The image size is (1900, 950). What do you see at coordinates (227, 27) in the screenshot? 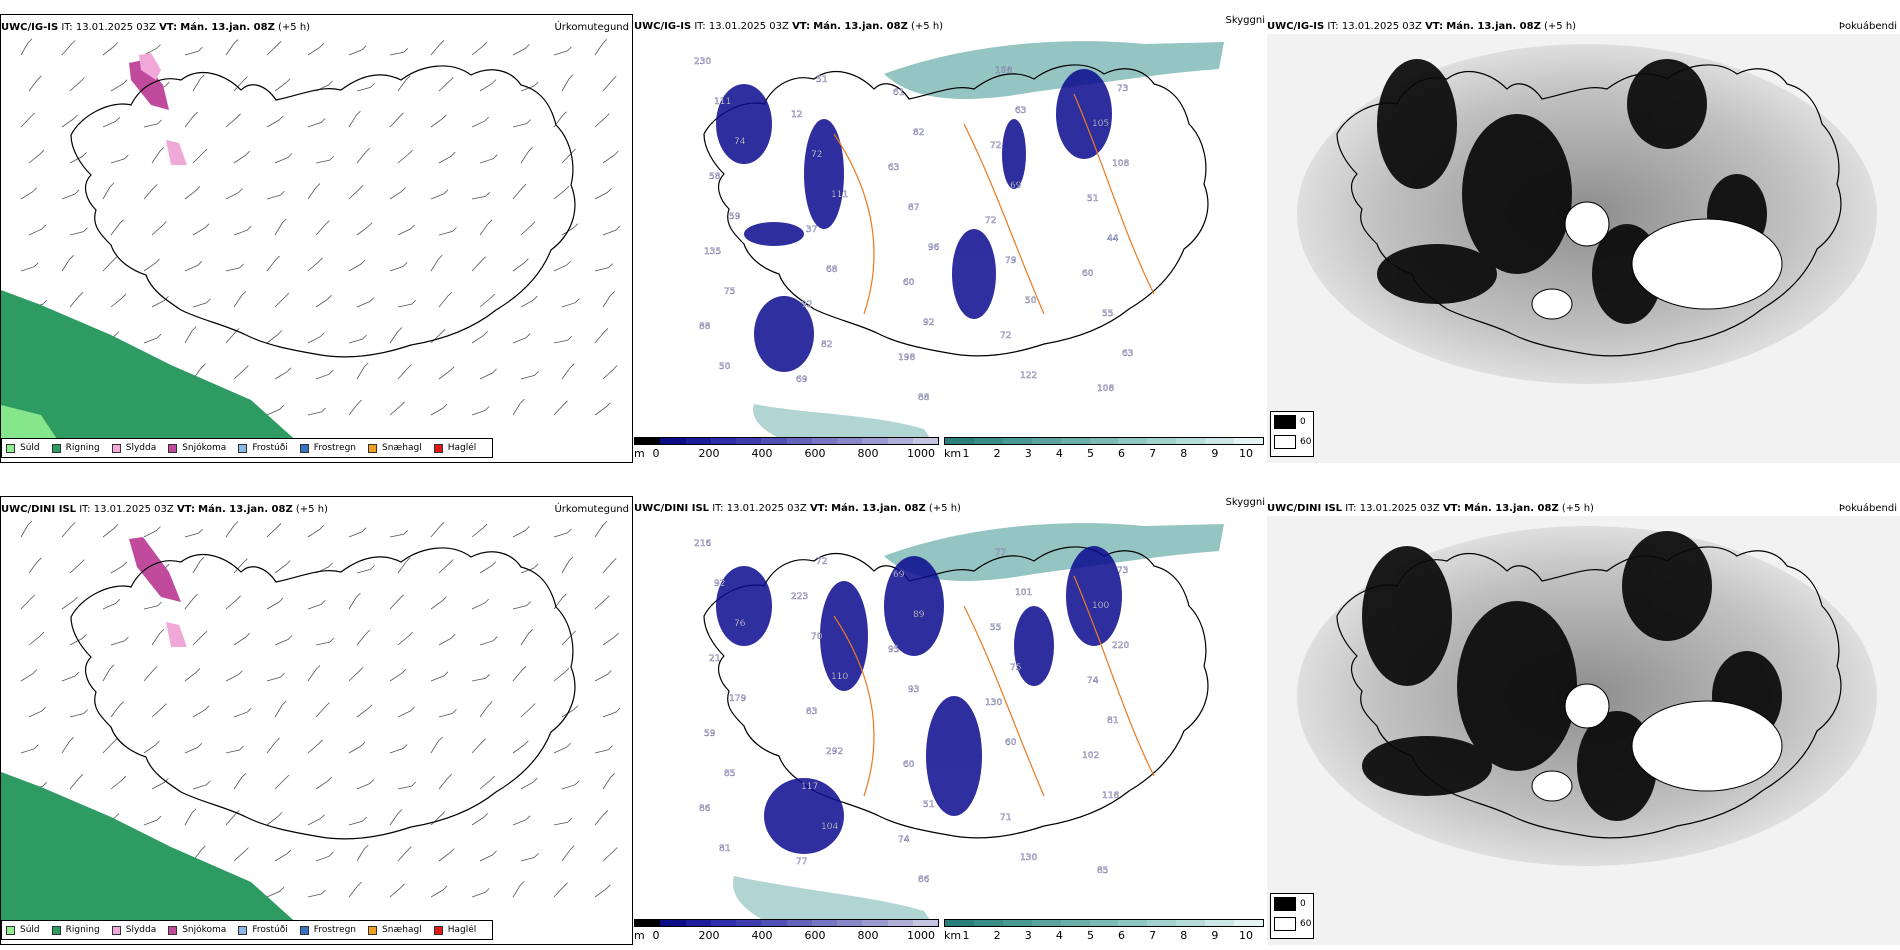
I see `valid-time: Mán. 13.jan. 08Z` at bounding box center [227, 27].